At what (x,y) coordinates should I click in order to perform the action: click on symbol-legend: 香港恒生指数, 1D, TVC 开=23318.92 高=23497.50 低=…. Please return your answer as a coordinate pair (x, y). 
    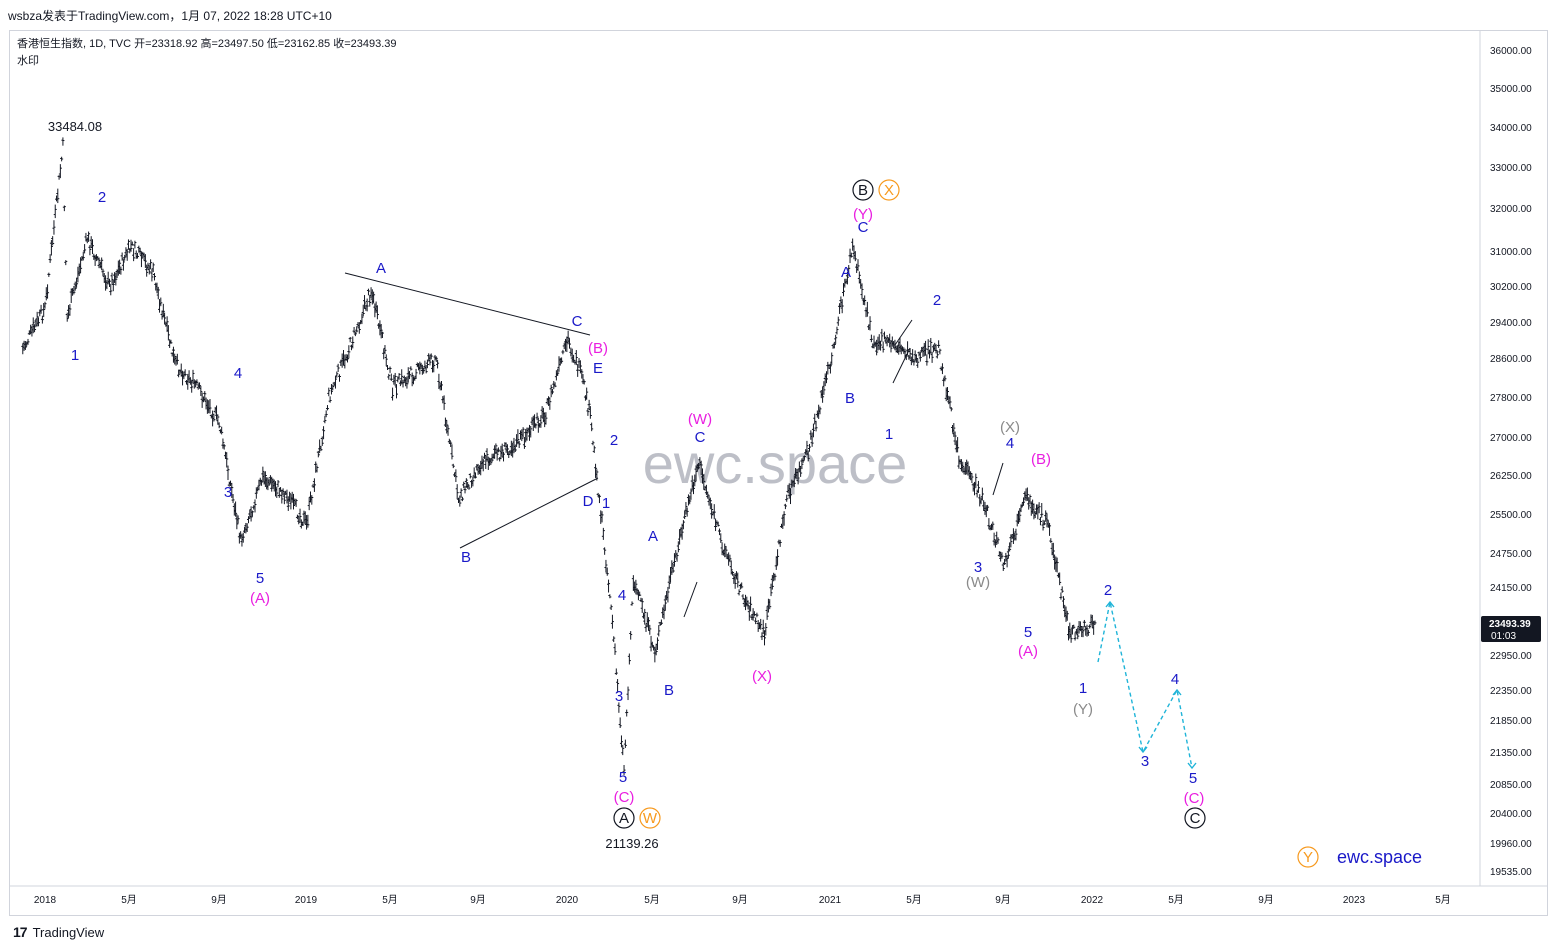
    Looking at the image, I should click on (207, 44).